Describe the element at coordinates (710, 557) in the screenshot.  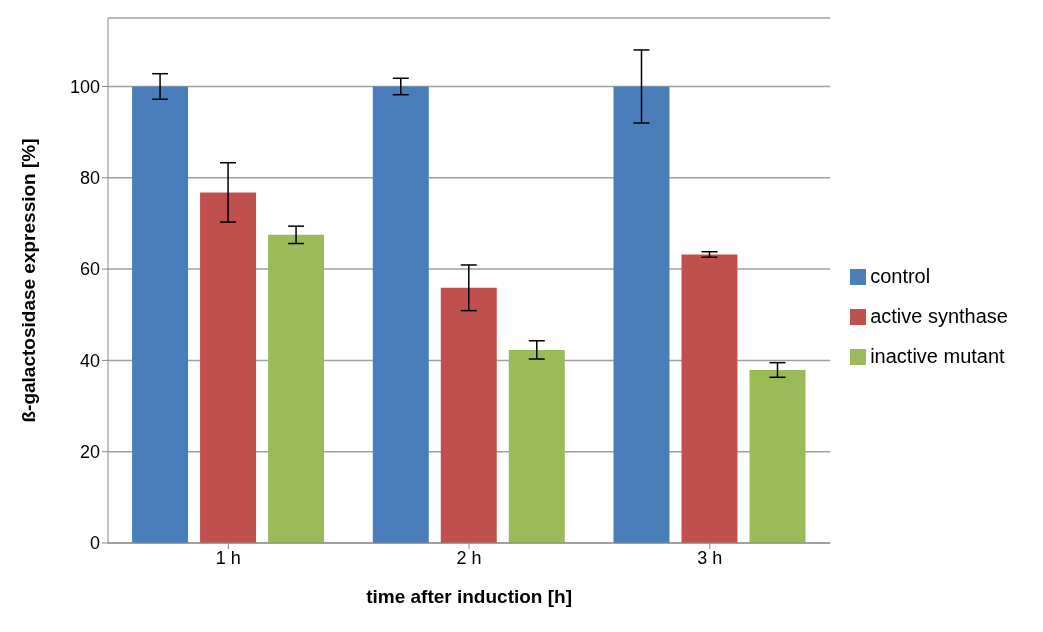
I see `x-tick-label: 3 h` at that location.